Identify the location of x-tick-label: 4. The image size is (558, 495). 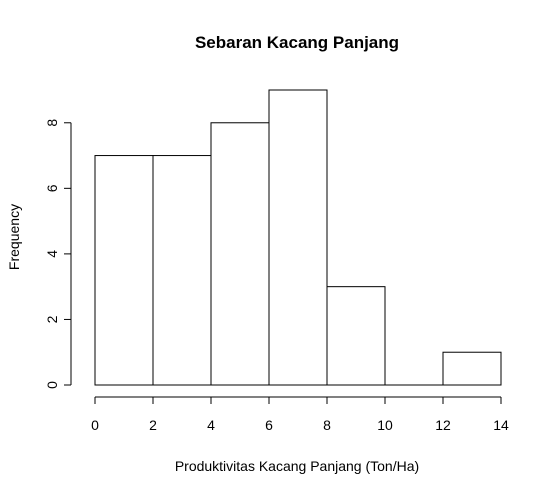
(211, 425).